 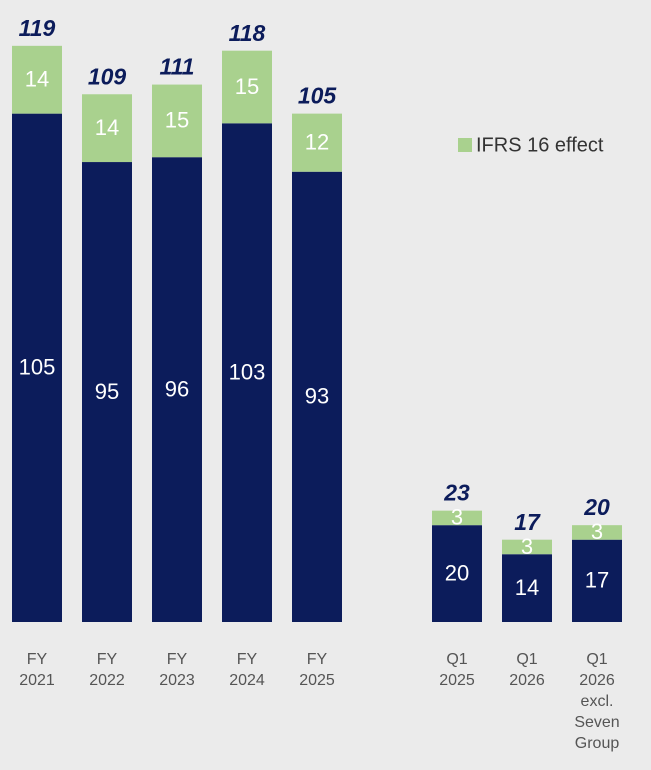 I want to click on segment-label: 103, so click(x=247, y=371).